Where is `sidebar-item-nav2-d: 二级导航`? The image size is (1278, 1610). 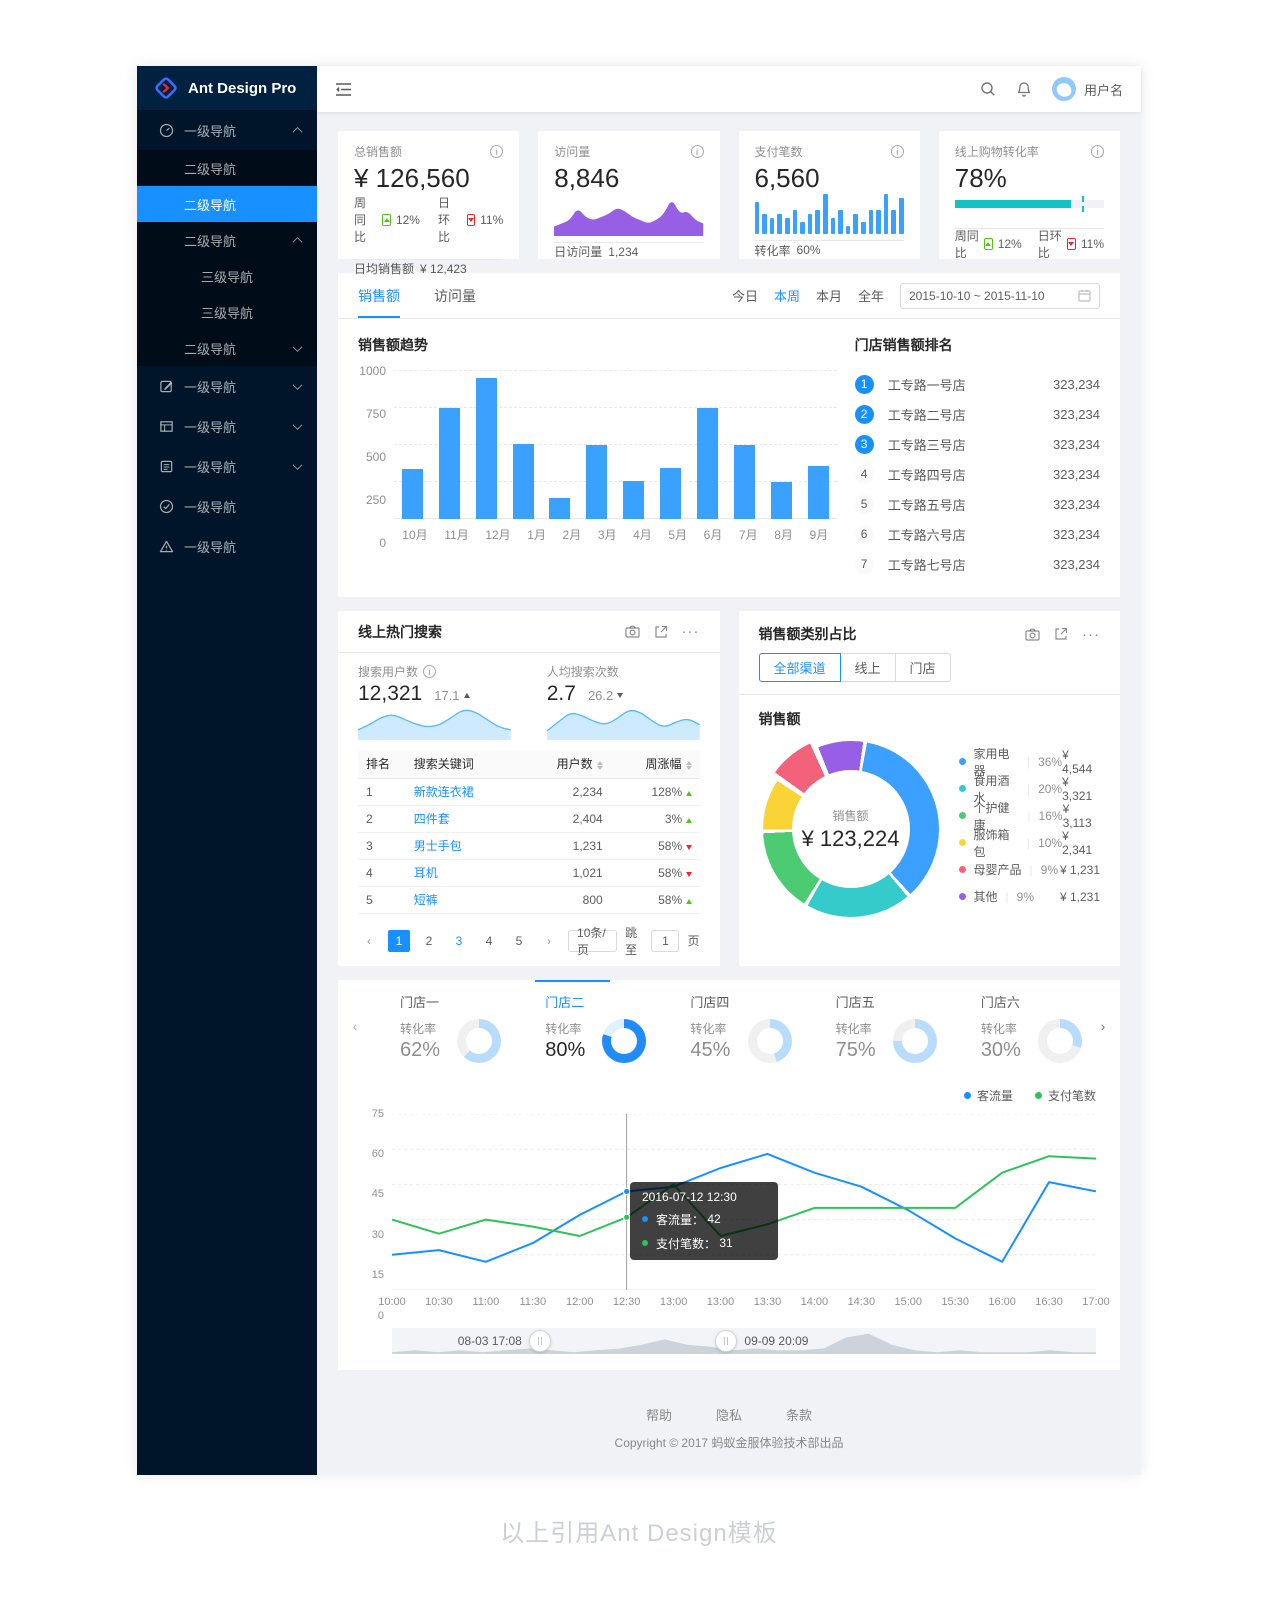
sidebar-item-nav2-d: 二级导航 is located at coordinates (227, 348).